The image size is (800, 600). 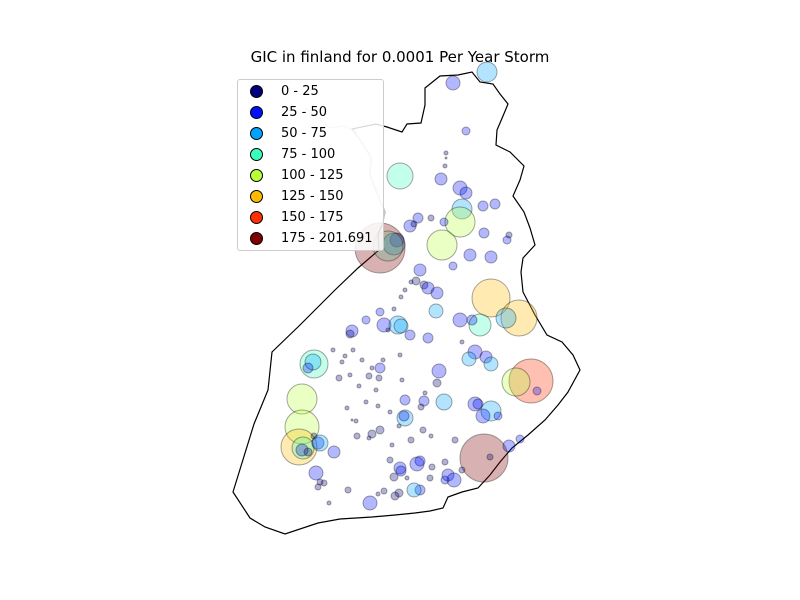 I want to click on legend-label: 25 - 50, so click(x=304, y=112).